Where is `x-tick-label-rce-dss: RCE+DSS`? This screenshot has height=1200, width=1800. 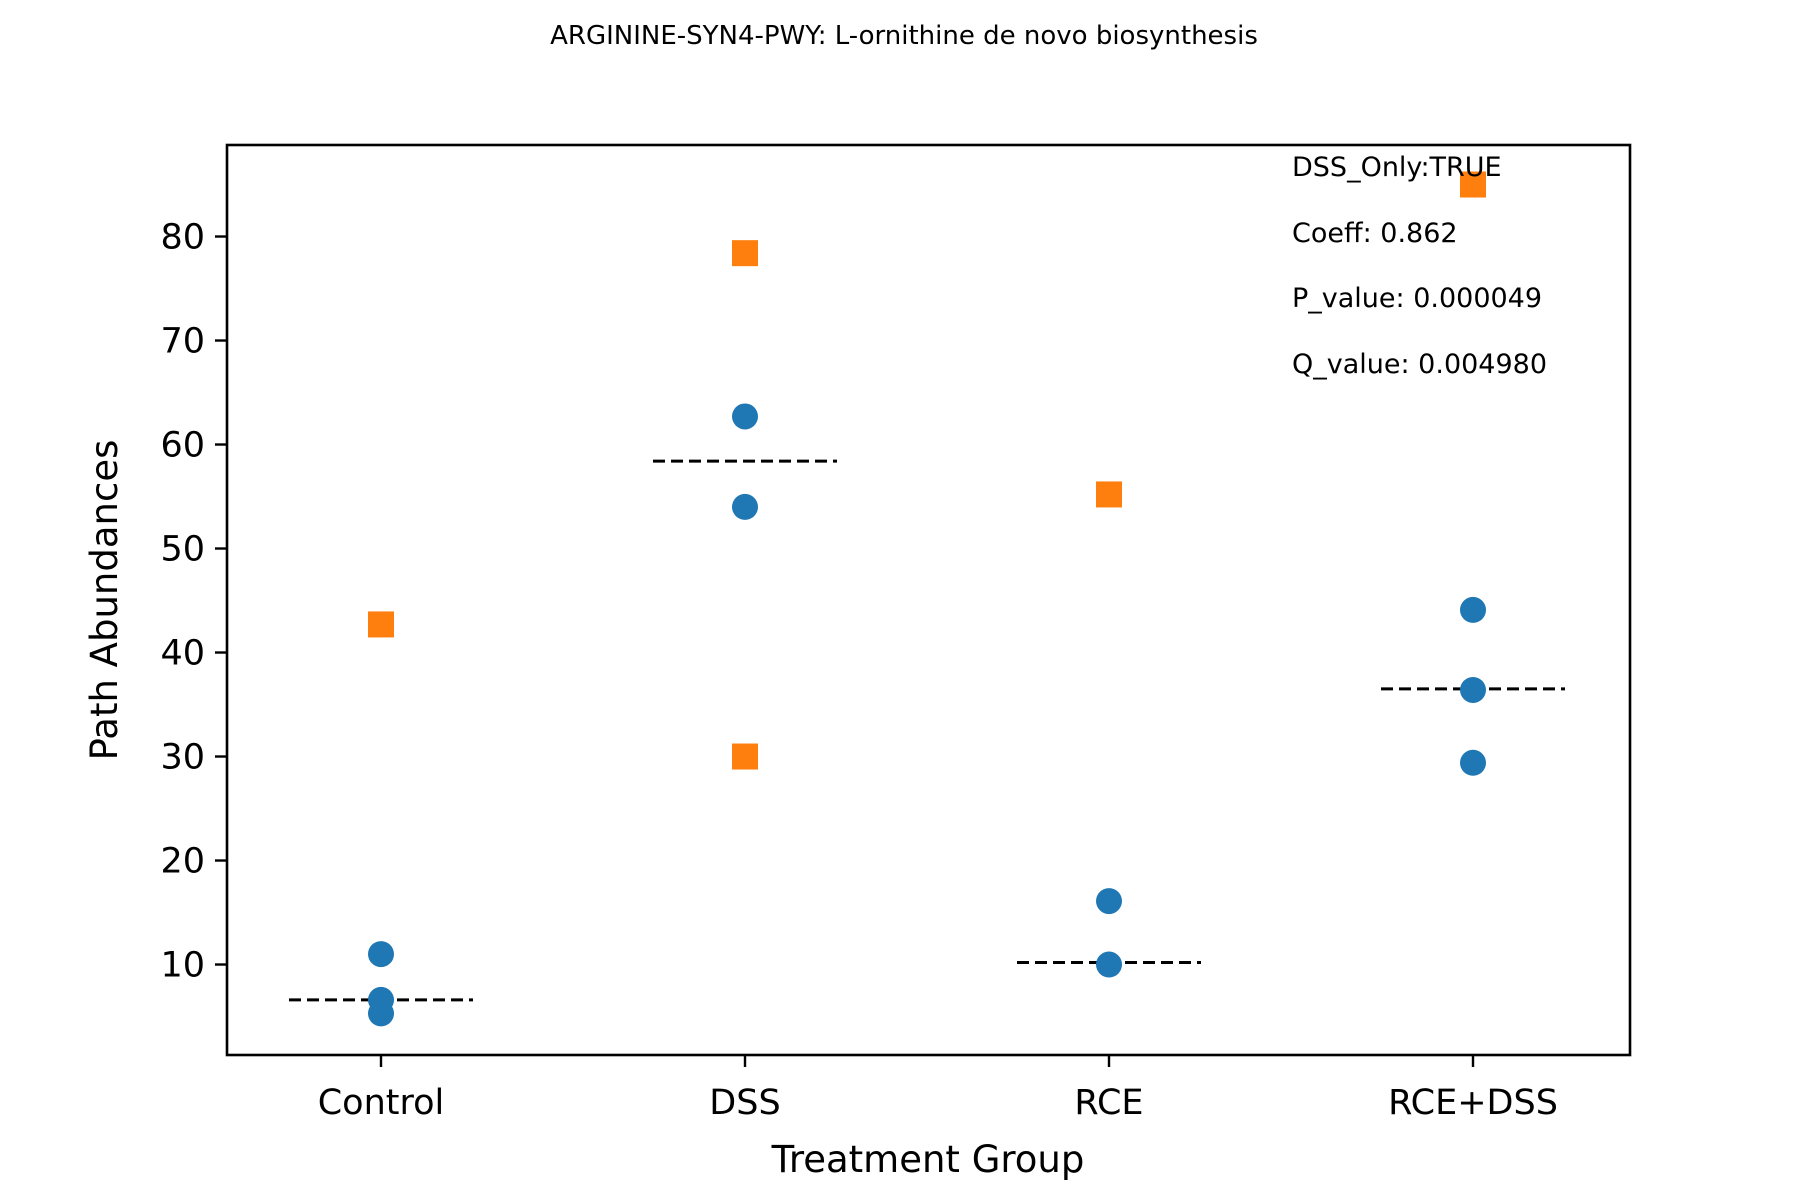
x-tick-label-rce-dss: RCE+DSS is located at coordinates (1473, 1103).